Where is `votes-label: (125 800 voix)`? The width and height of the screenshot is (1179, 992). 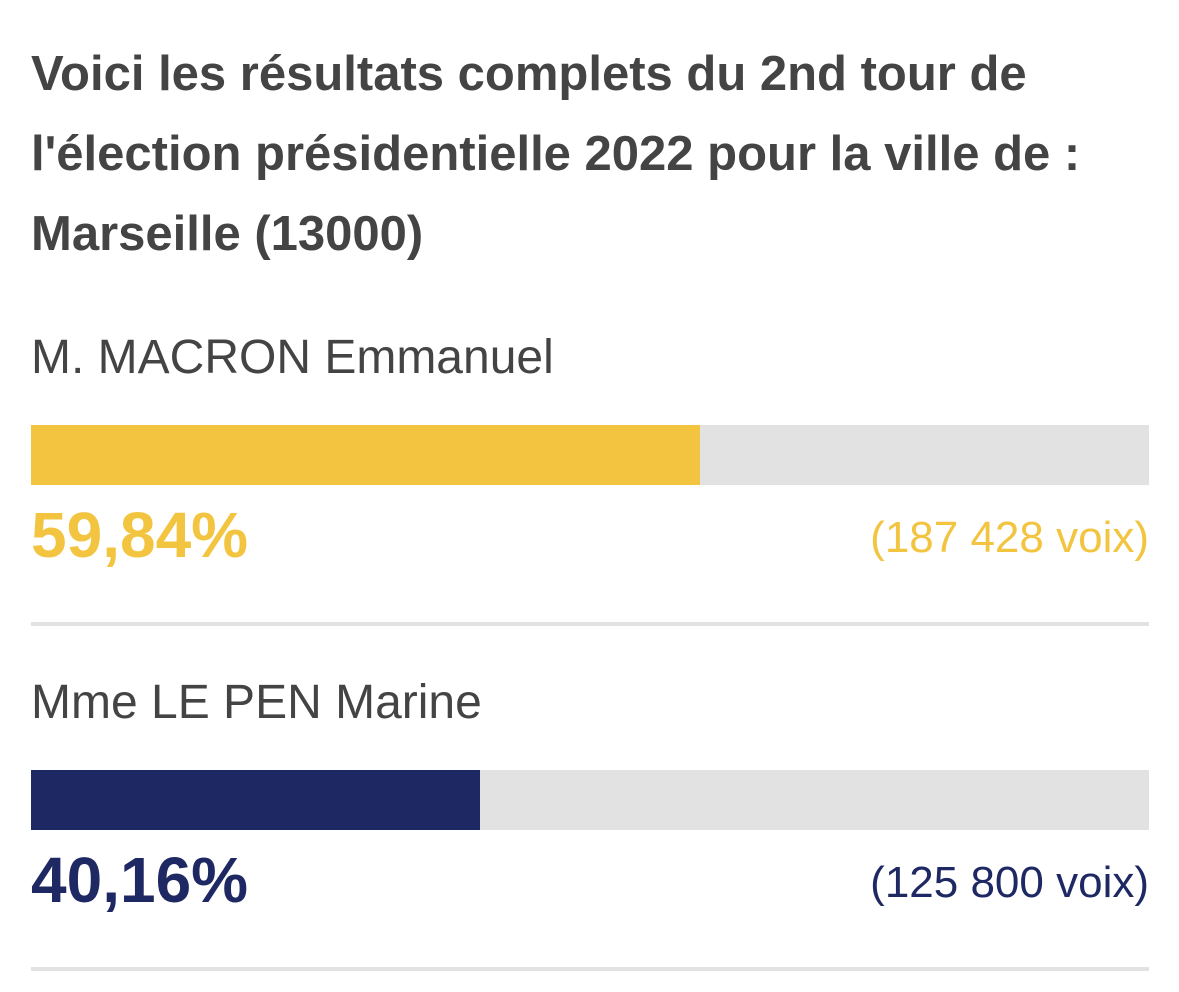
votes-label: (125 800 voix) is located at coordinates (1009, 882).